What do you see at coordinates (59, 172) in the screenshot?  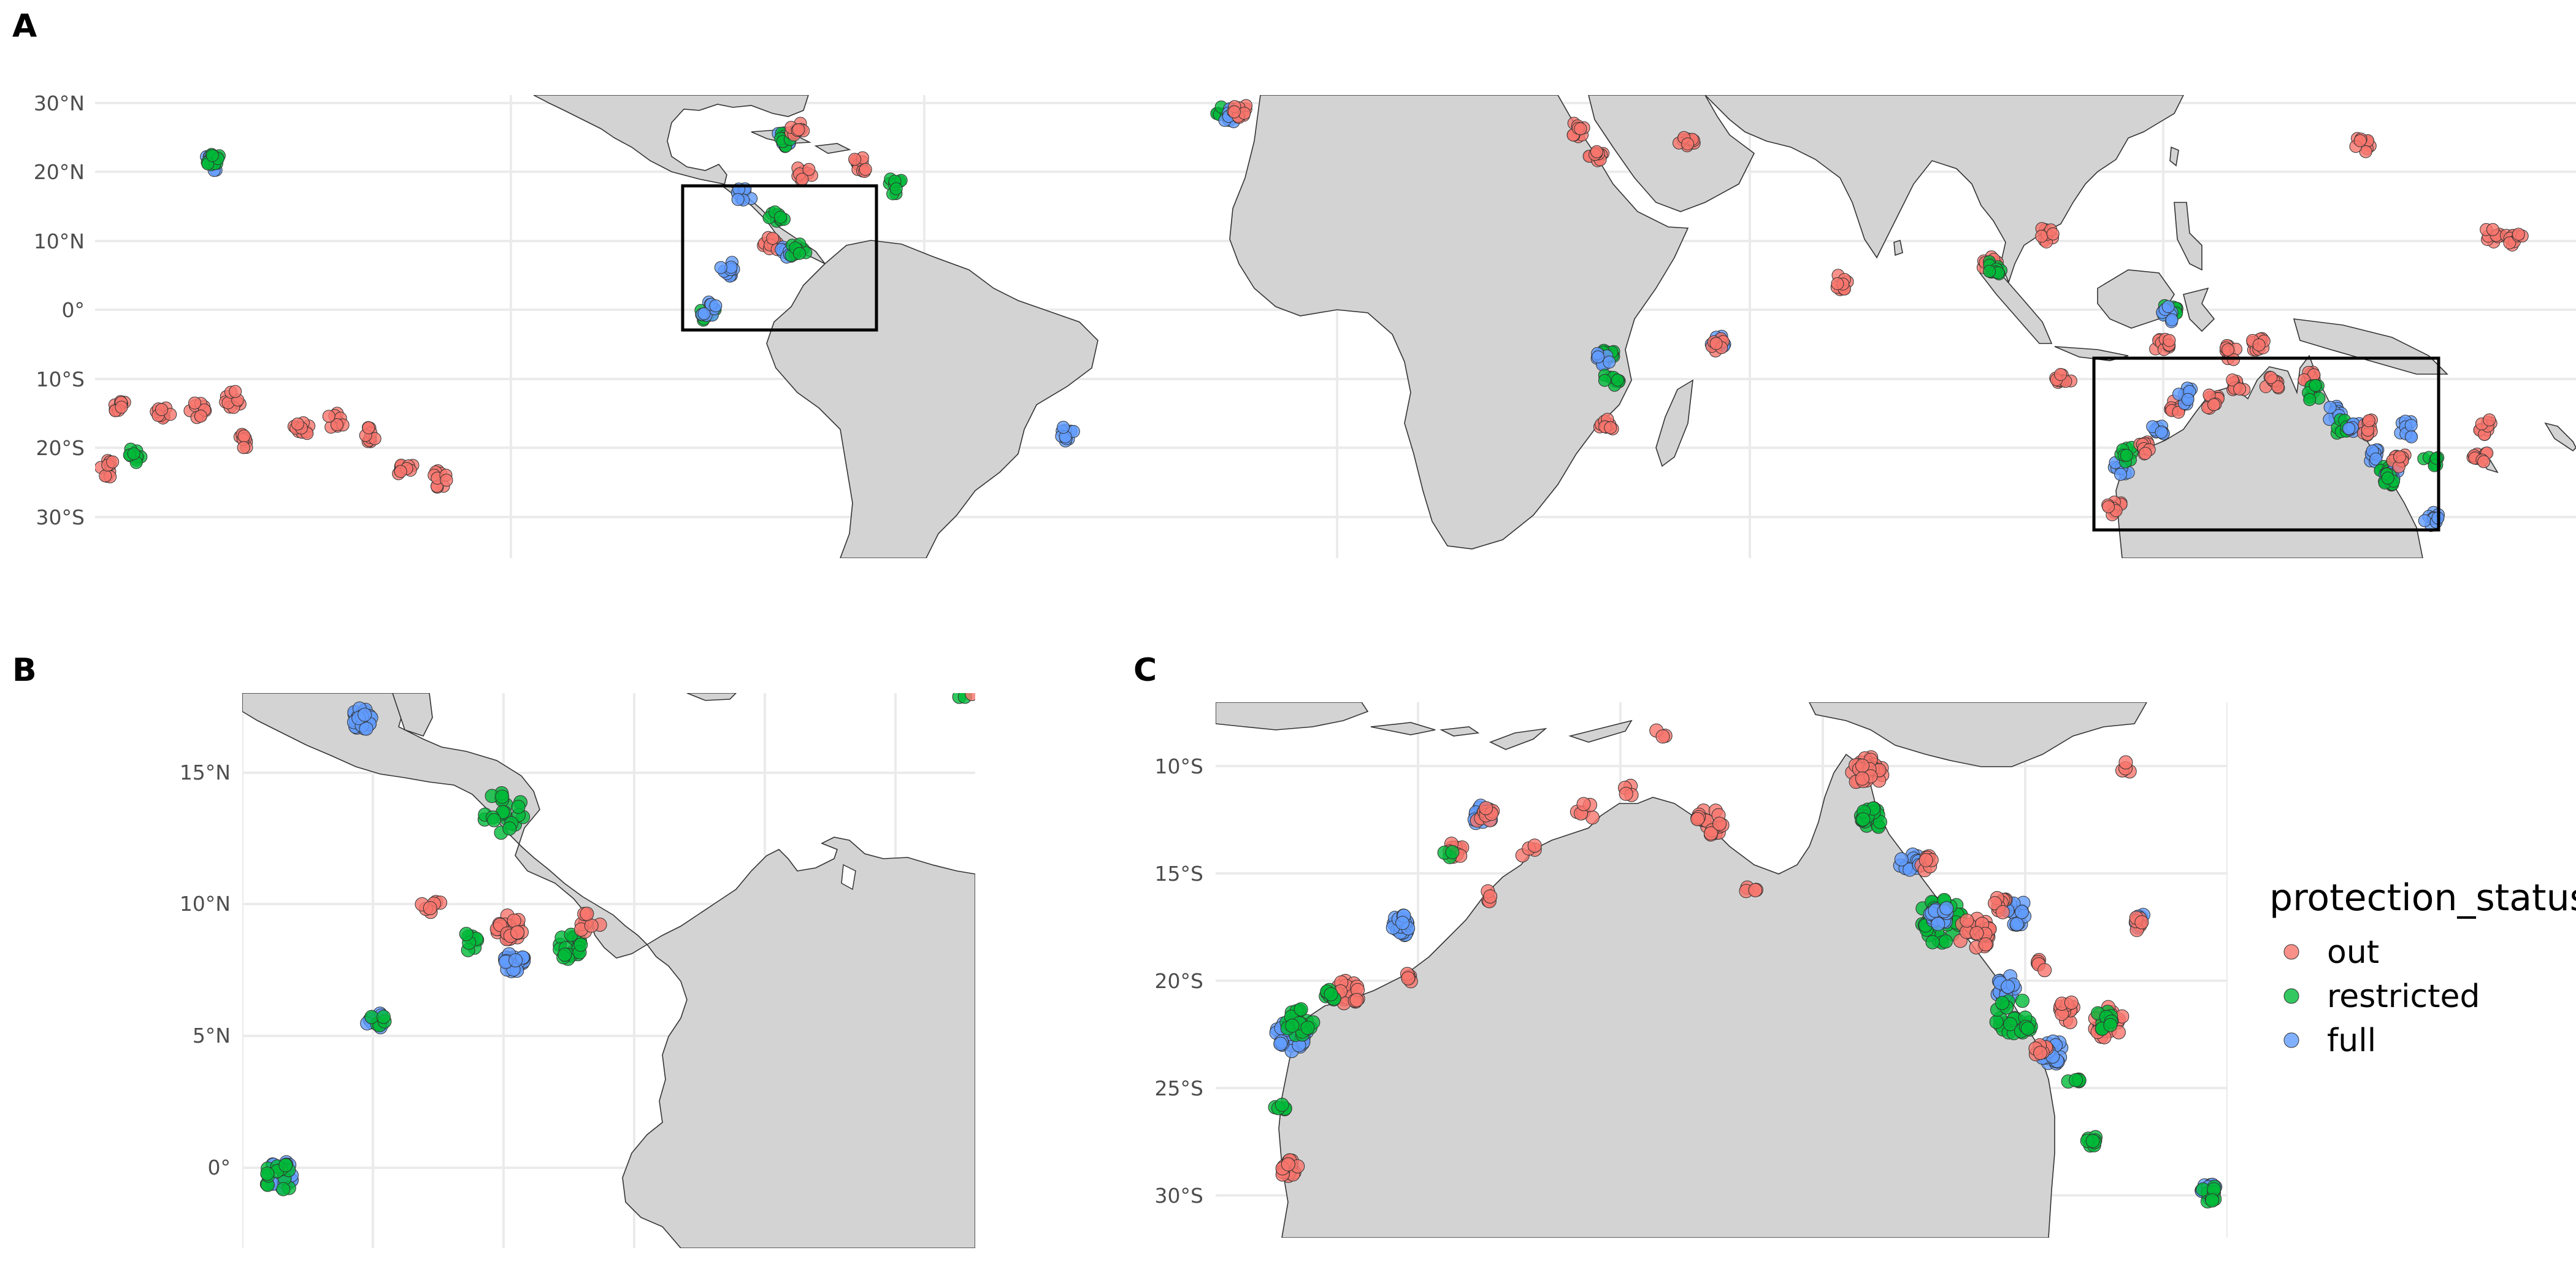 I see `panel-a-tick-20n: 20°N` at bounding box center [59, 172].